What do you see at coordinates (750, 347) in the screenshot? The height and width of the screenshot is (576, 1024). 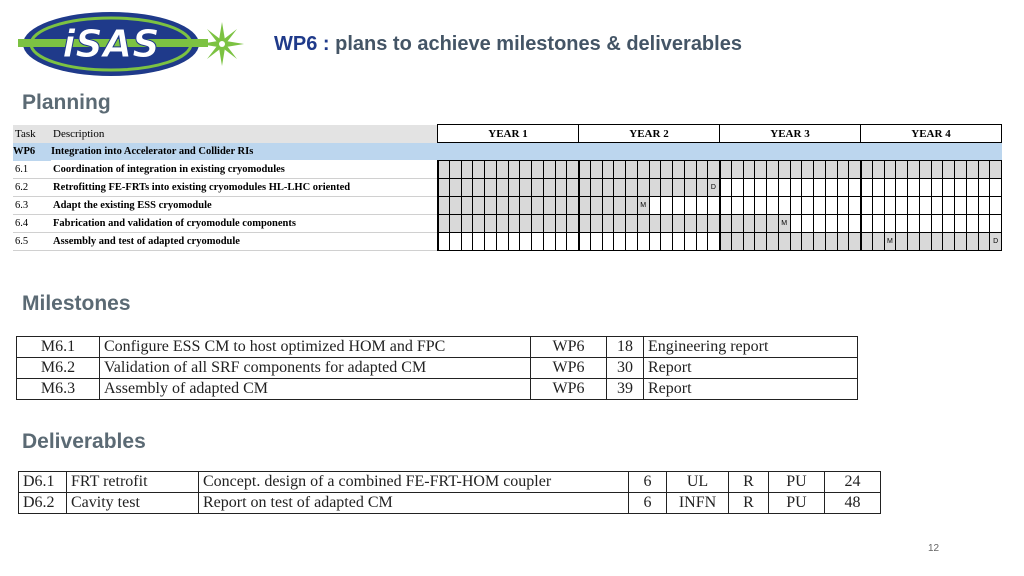 I see `milestone-type: Engineering report` at bounding box center [750, 347].